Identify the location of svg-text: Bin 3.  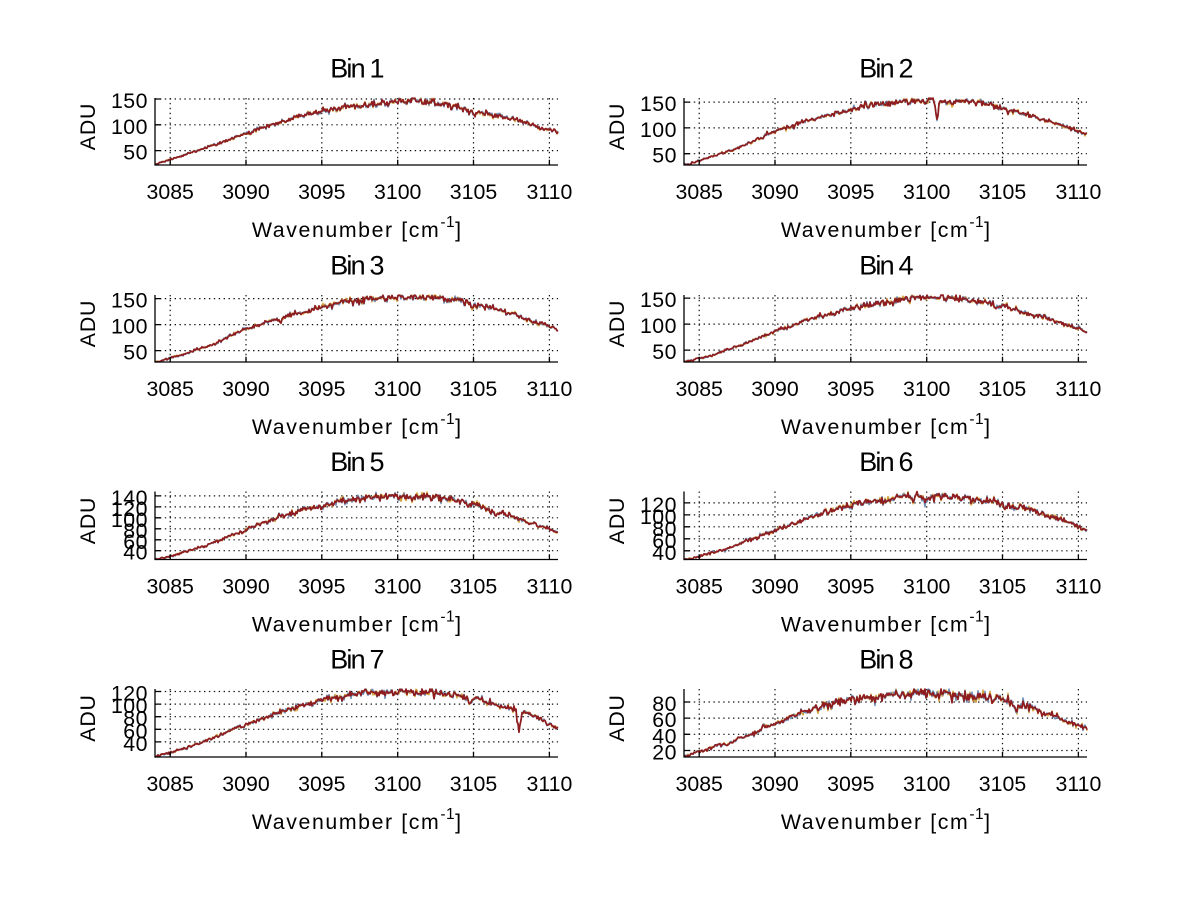
(356, 266).